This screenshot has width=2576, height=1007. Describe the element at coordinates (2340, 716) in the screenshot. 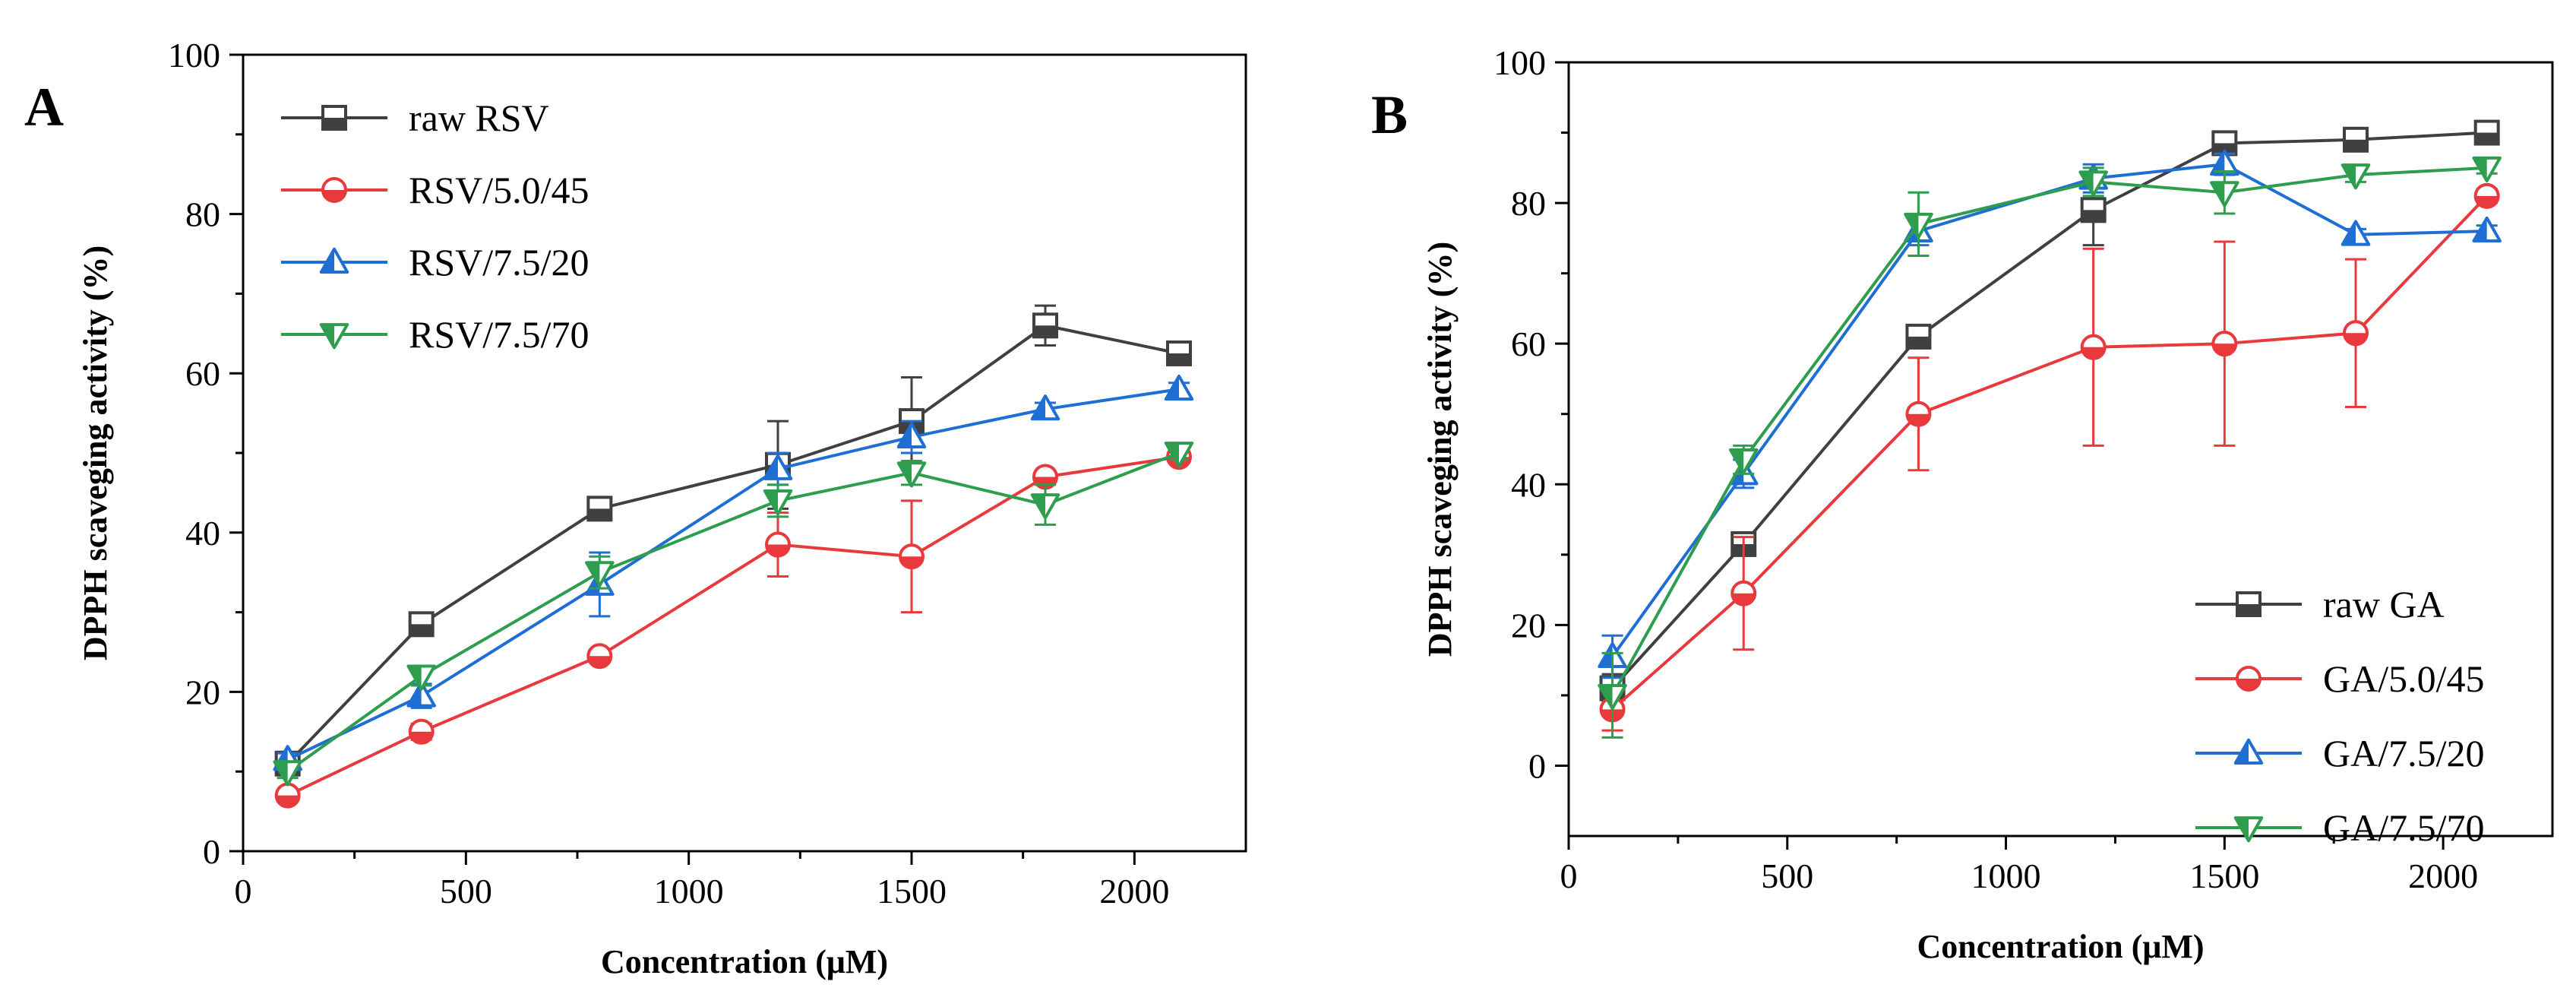

I see `legend: raw GA GA/5.0/45 GA/7.5/20 GA/7.5/70` at that location.